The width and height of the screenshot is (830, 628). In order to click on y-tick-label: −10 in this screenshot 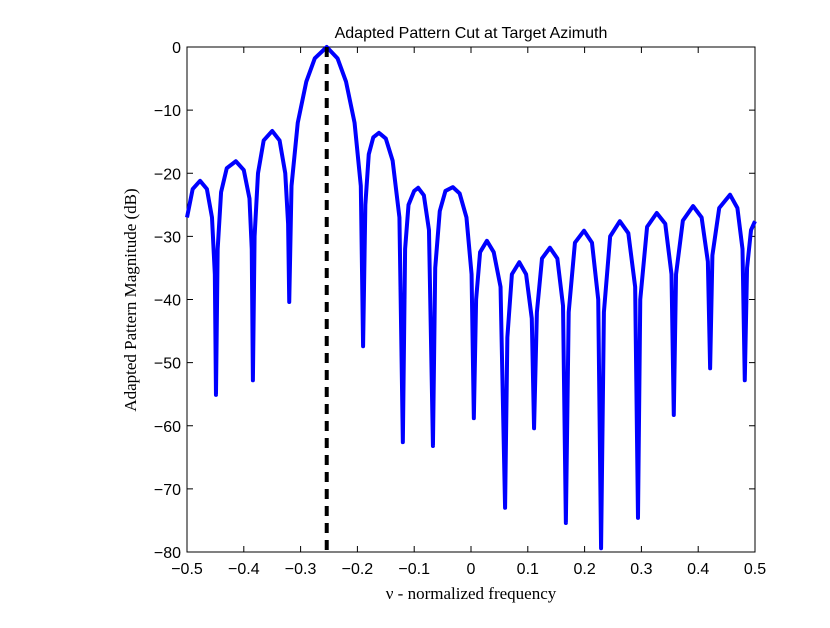, I will do `click(167, 111)`.